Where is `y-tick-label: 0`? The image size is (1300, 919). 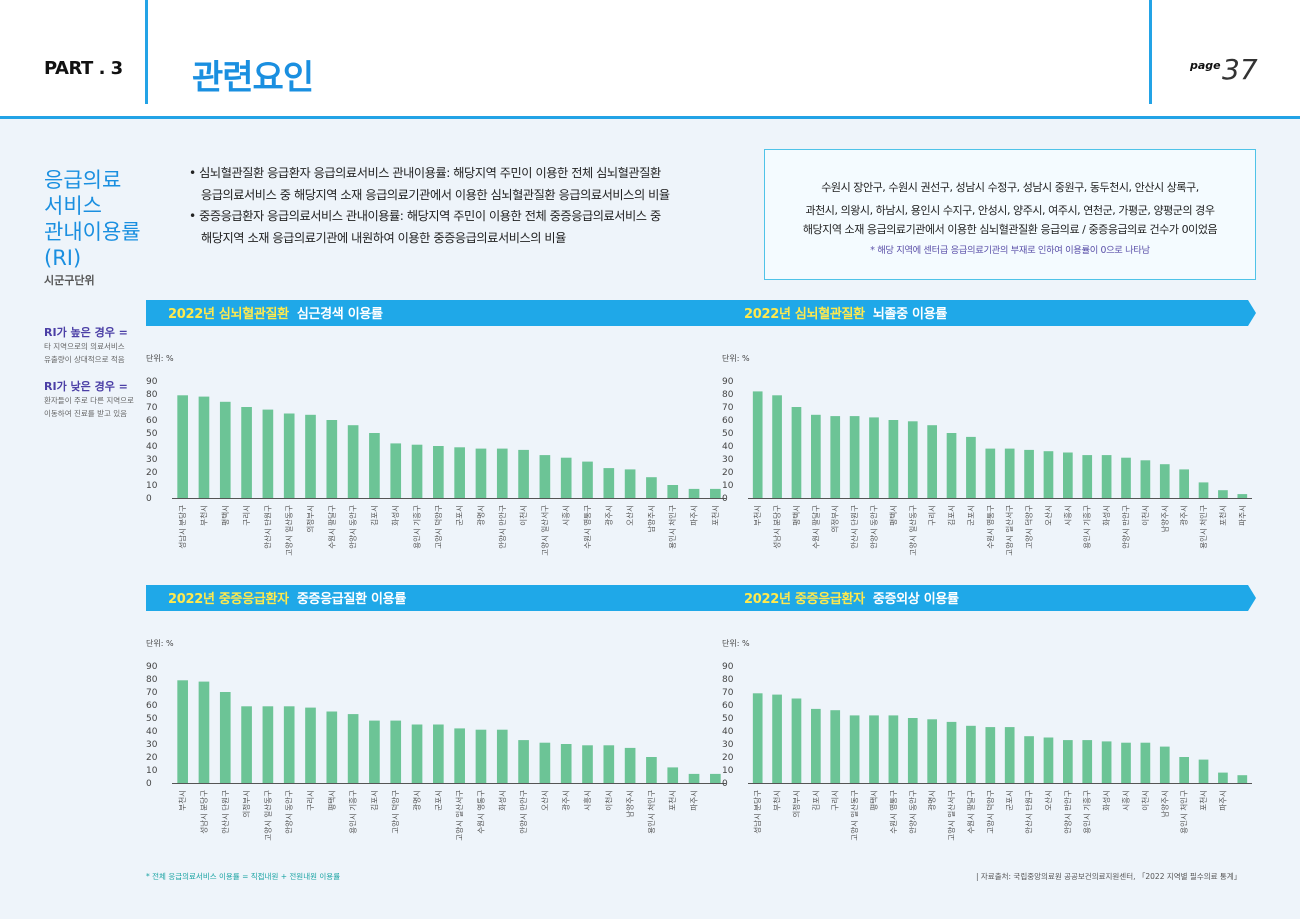 y-tick-label: 0 is located at coordinates (725, 784).